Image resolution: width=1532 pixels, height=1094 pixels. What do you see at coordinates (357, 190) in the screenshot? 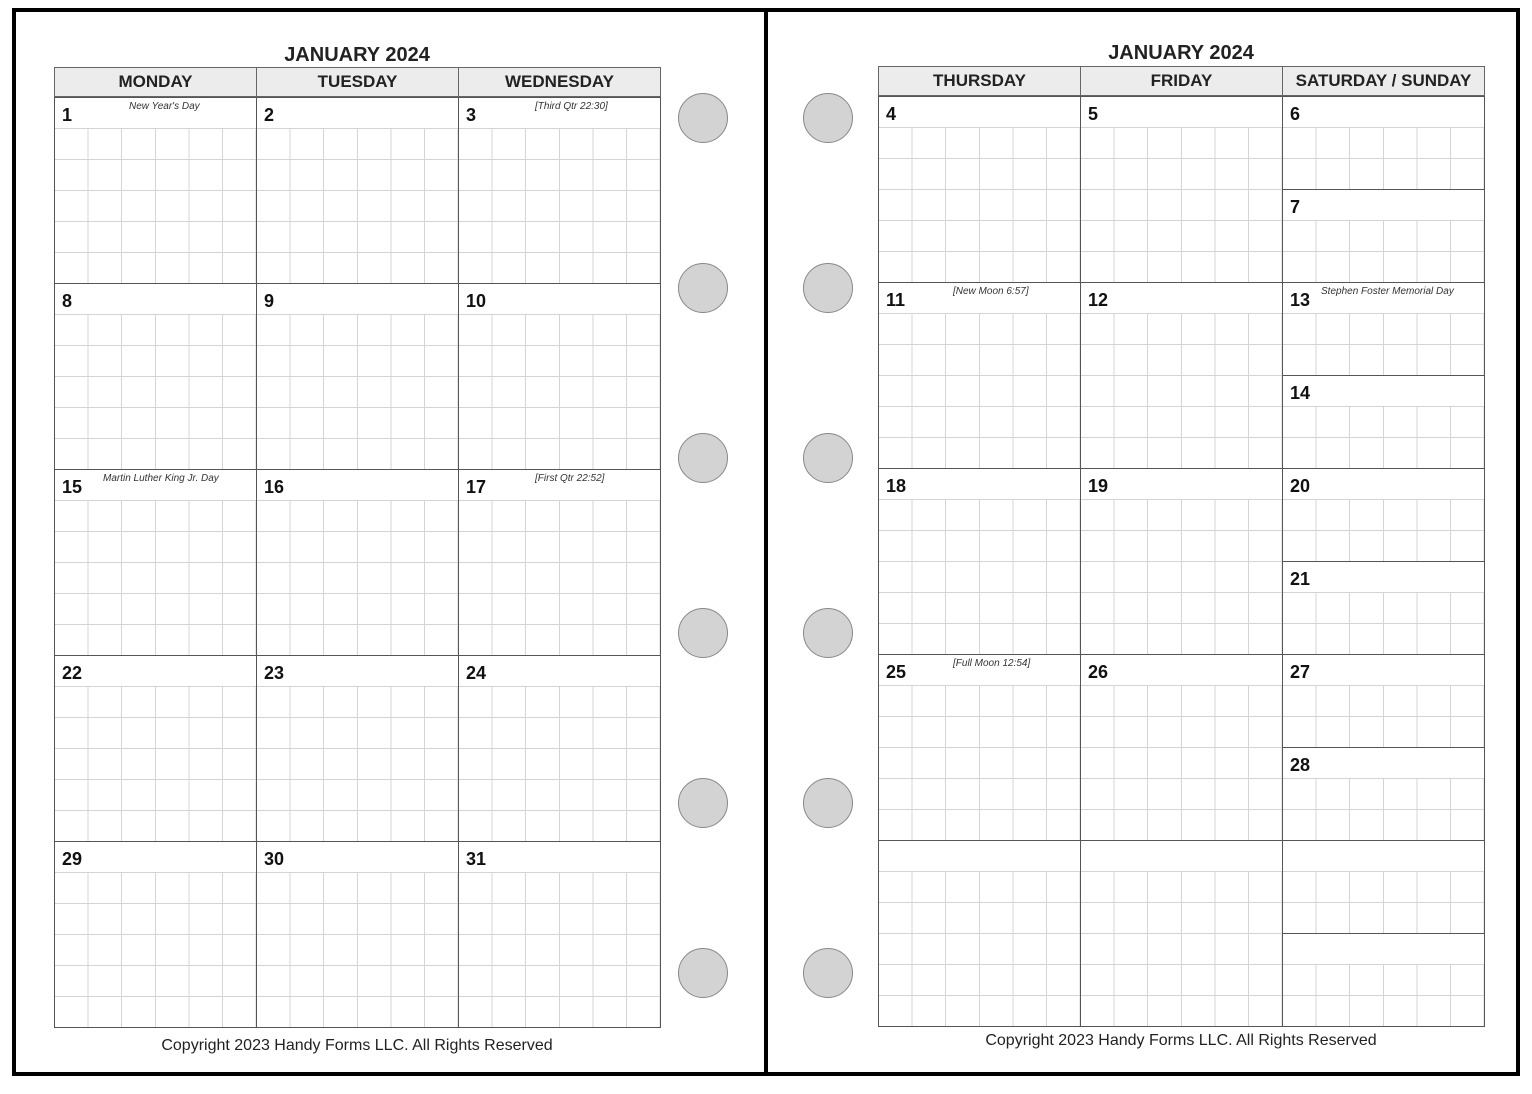
I see `day-cell: 2` at bounding box center [357, 190].